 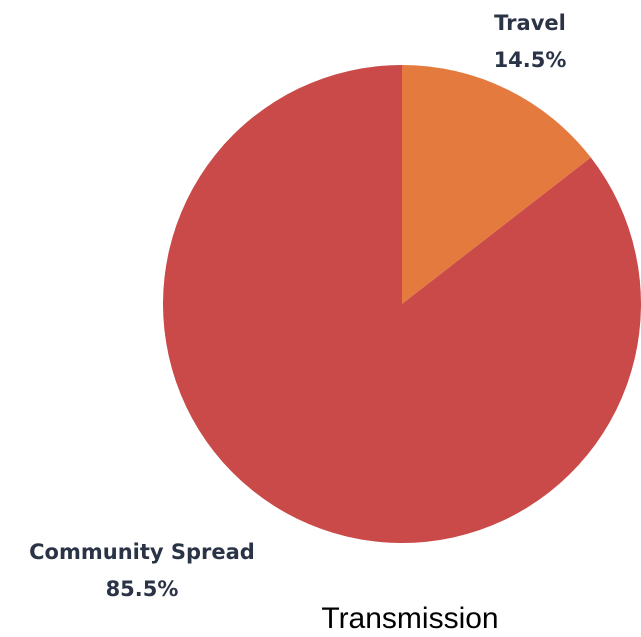 I want to click on slice-label-travel: Travel, so click(x=530, y=23).